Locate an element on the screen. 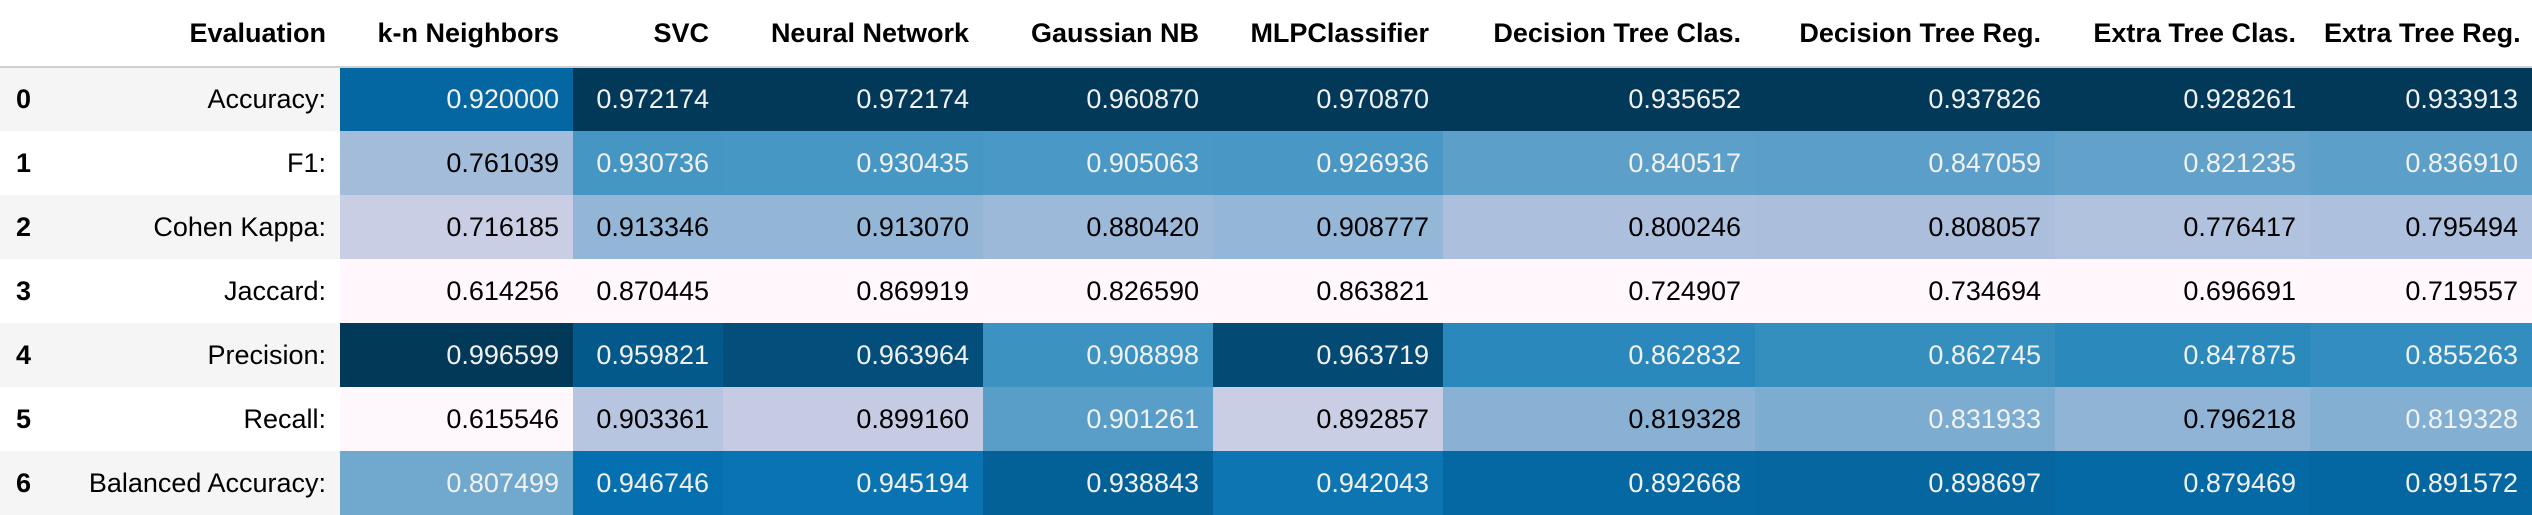 The width and height of the screenshot is (2532, 515). evaluation-metric: Precision: is located at coordinates (195, 355).